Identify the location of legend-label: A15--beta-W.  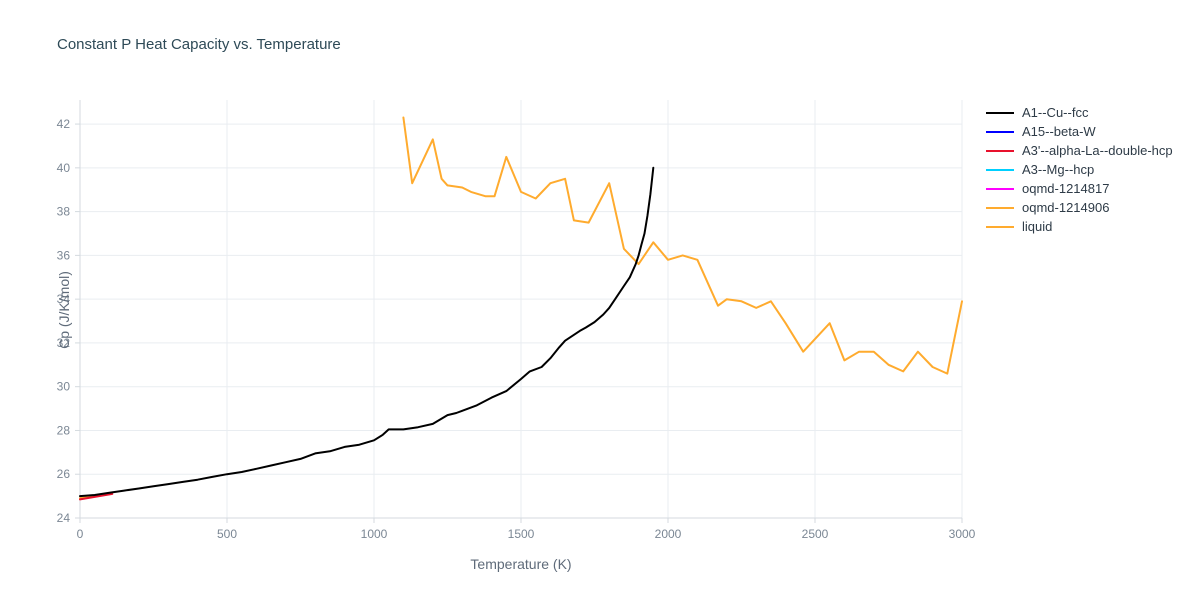
(1059, 131).